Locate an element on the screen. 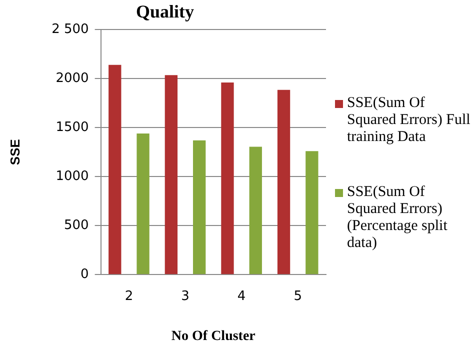 The height and width of the screenshot is (349, 474). y-tick-label: 500 is located at coordinates (76, 225).